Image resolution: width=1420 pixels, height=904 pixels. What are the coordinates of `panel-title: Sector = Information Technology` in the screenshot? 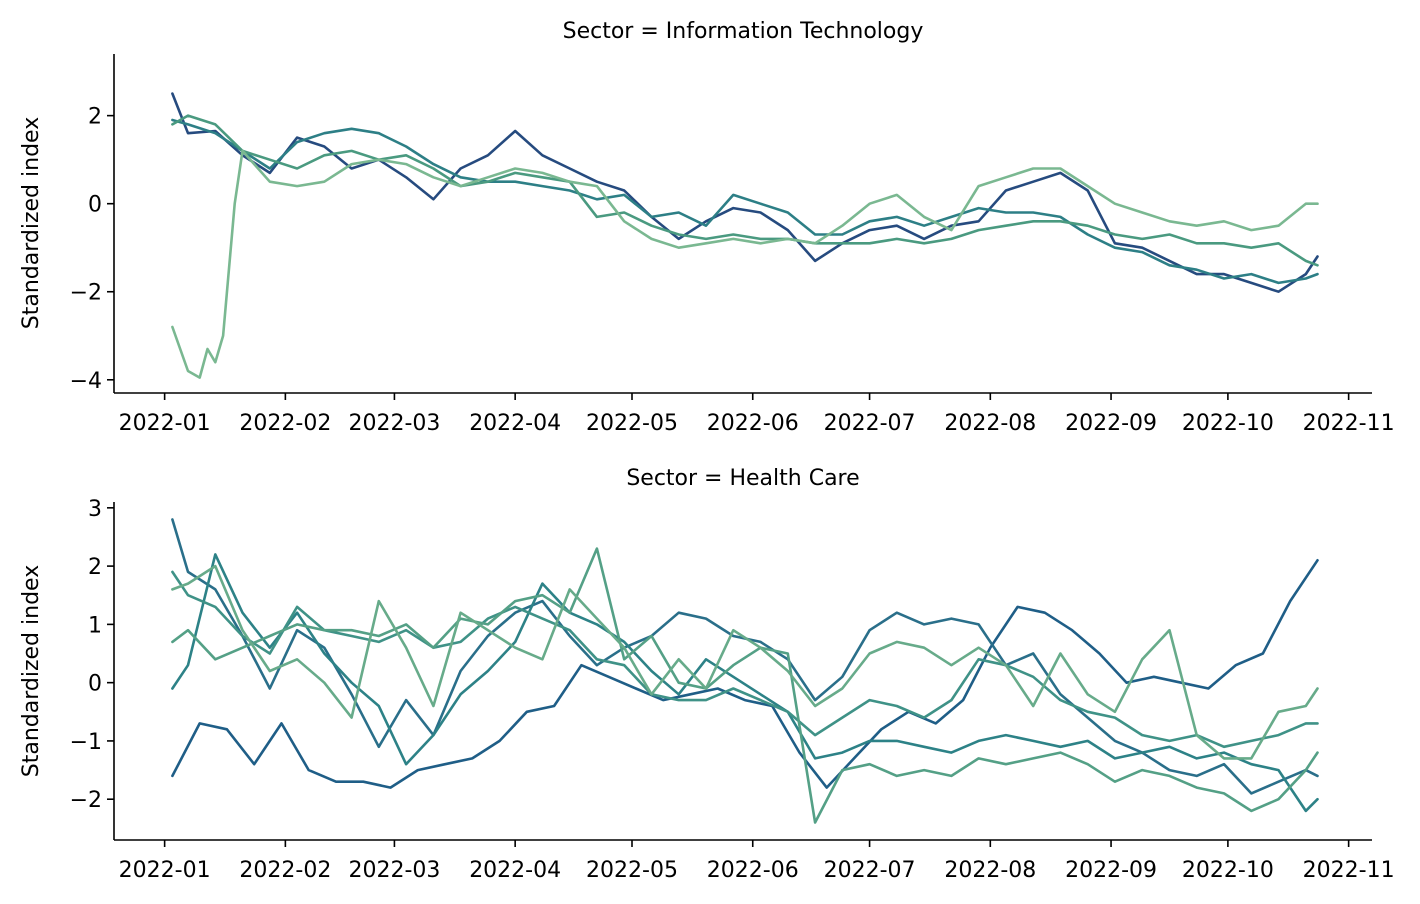 It's located at (743, 31).